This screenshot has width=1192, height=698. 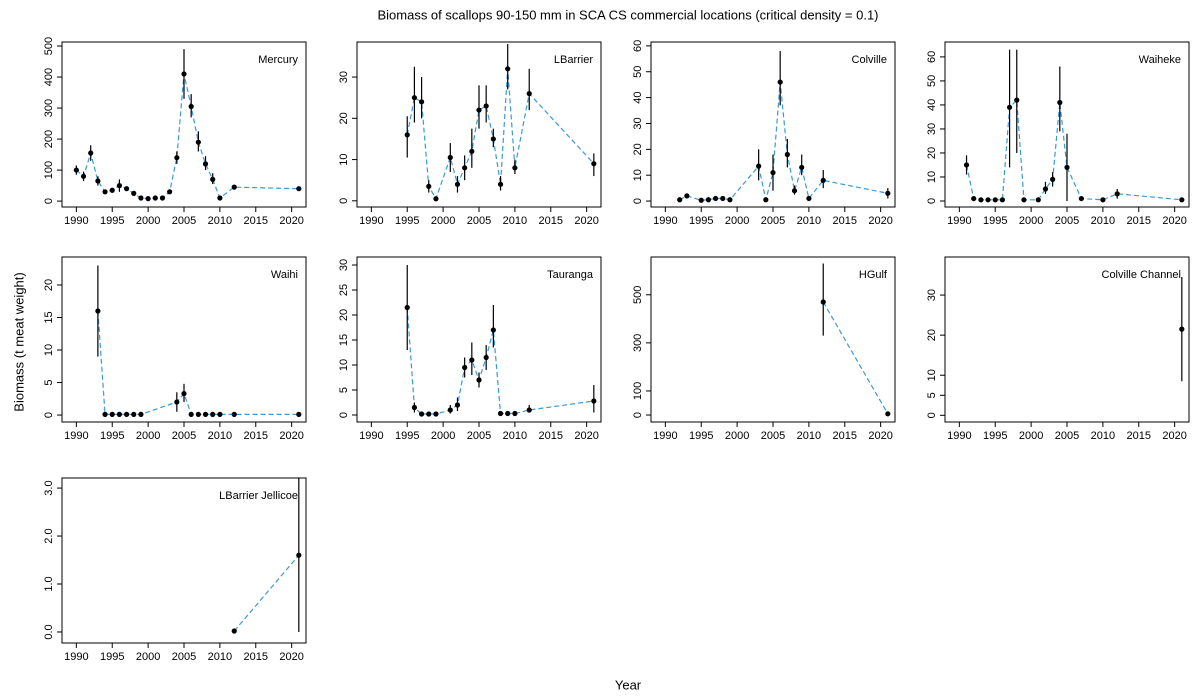 I want to click on y-tick-label: 5, so click(x=344, y=390).